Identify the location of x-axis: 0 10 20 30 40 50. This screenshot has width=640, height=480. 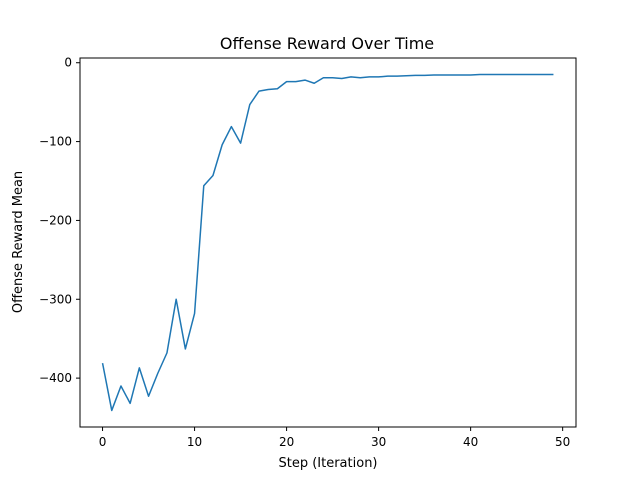
(334, 438).